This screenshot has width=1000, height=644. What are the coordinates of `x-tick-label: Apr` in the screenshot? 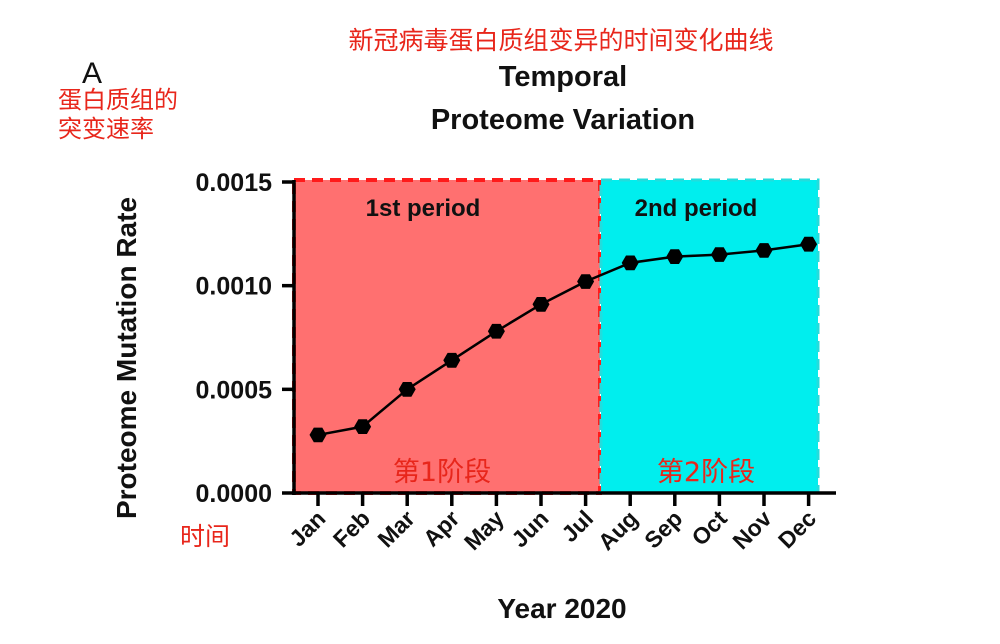 It's located at (441, 528).